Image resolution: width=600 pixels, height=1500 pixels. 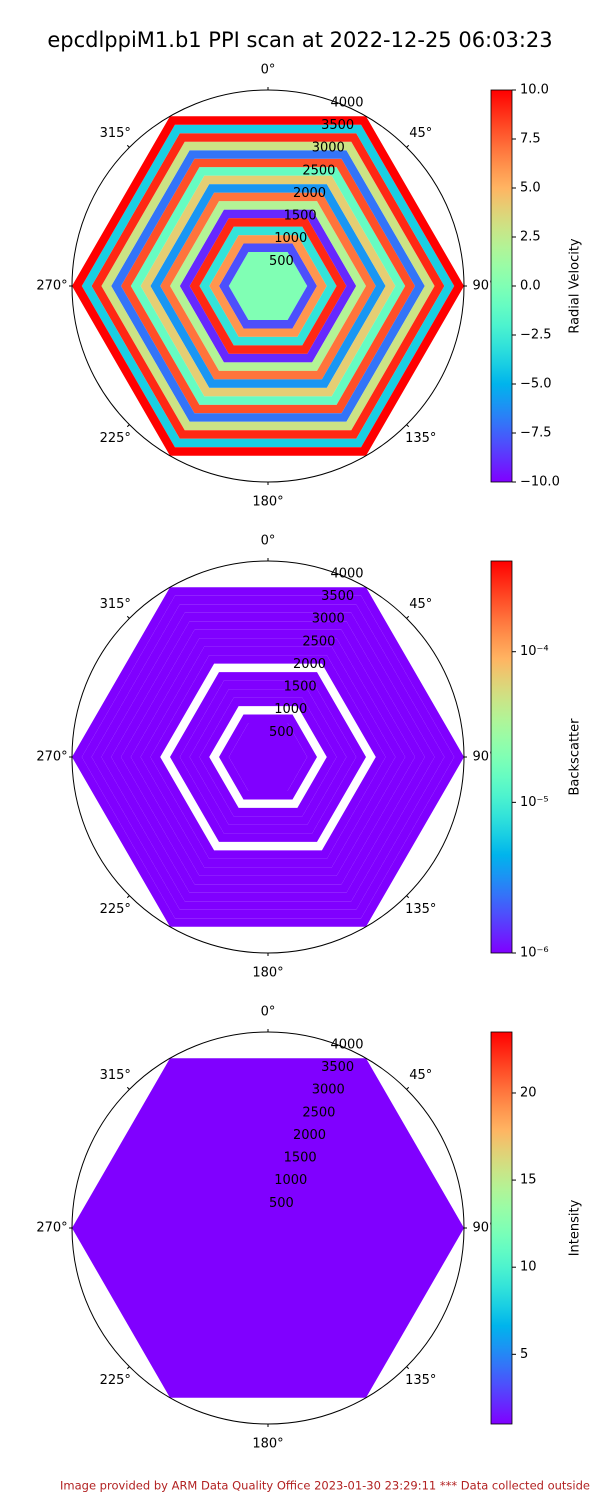 I want to click on colorbar-tick-label: 0.0, so click(x=530, y=286).